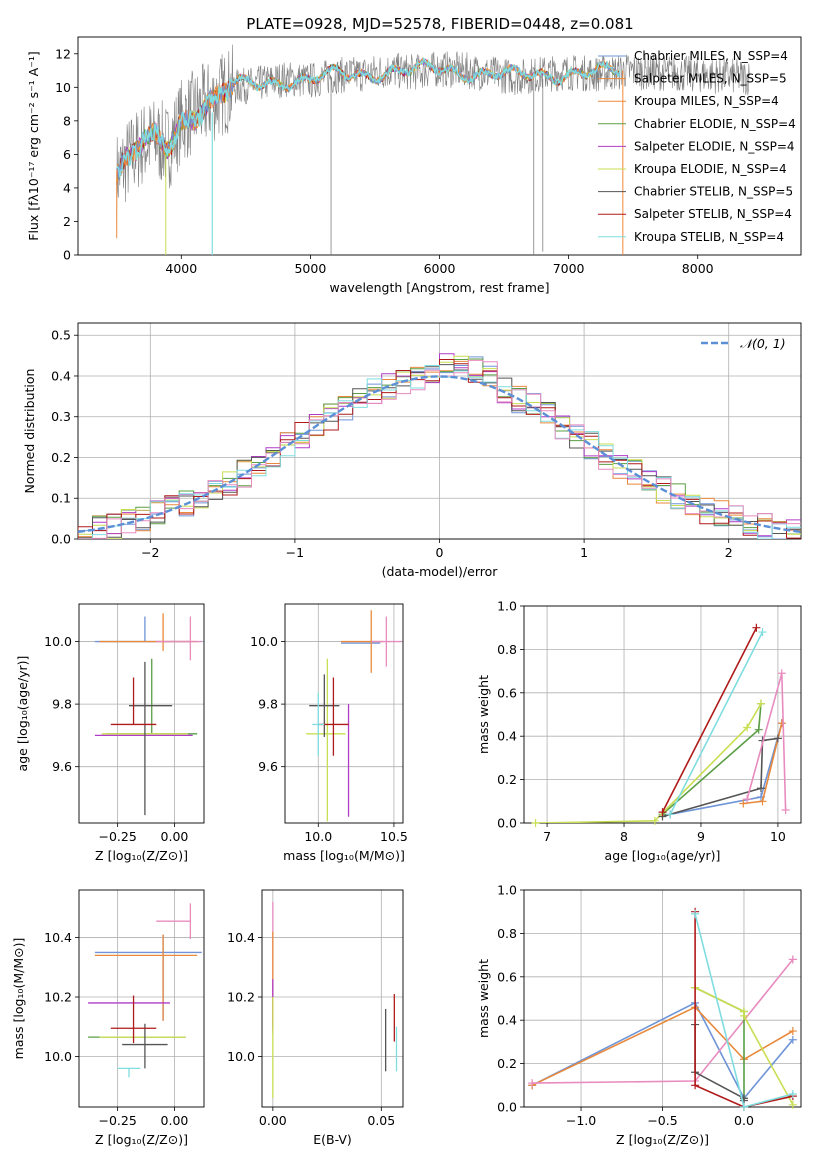 Image resolution: width=819 pixels, height=1170 pixels. Describe the element at coordinates (581, 1120) in the screenshot. I see `x-tick-label: −1.0` at that location.